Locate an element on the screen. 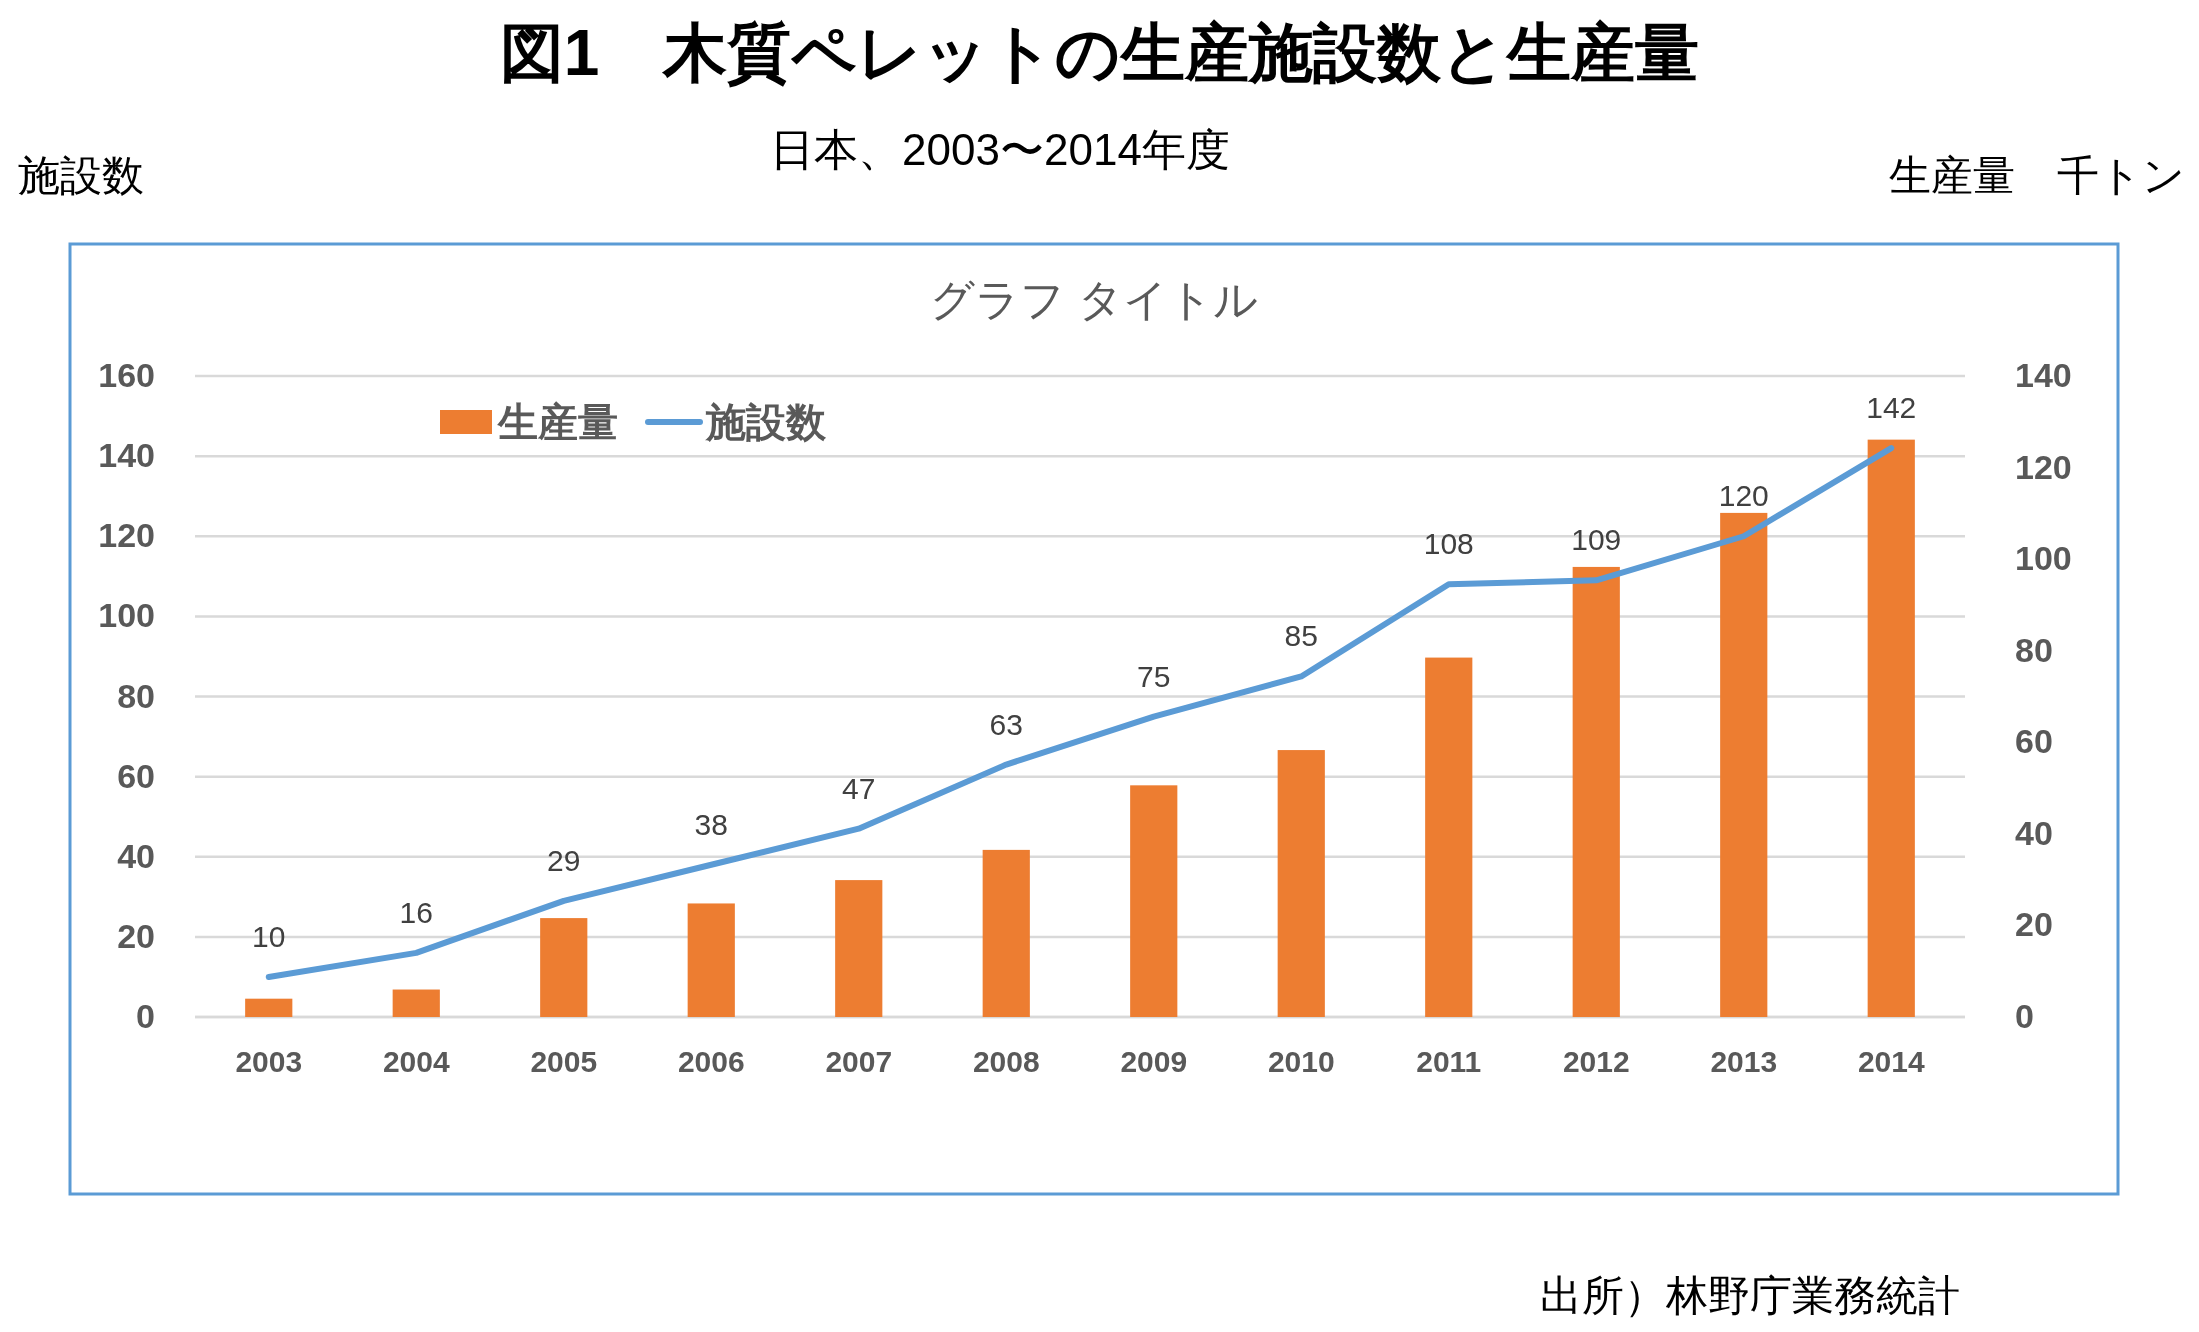 The width and height of the screenshot is (2199, 1332). xtick: 2003 is located at coordinates (269, 1061).